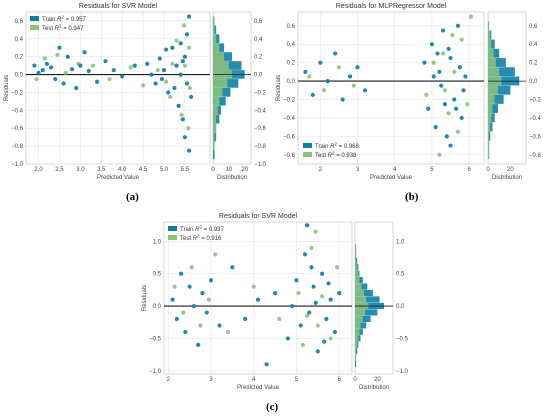 This screenshot has height=417, width=550. I want to click on x-tick-label: 3, so click(358, 170).